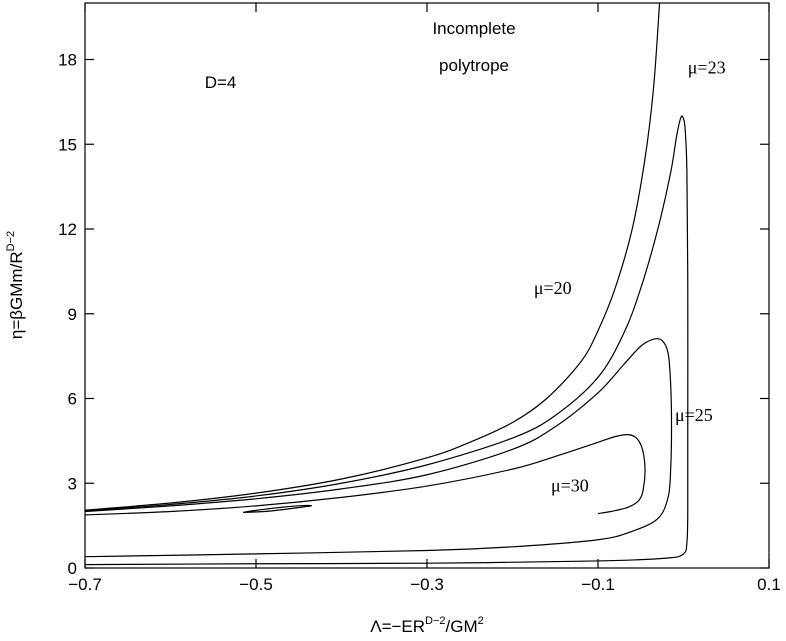 This screenshot has width=786, height=641. I want to click on y-tick-label: 12, so click(67, 229).